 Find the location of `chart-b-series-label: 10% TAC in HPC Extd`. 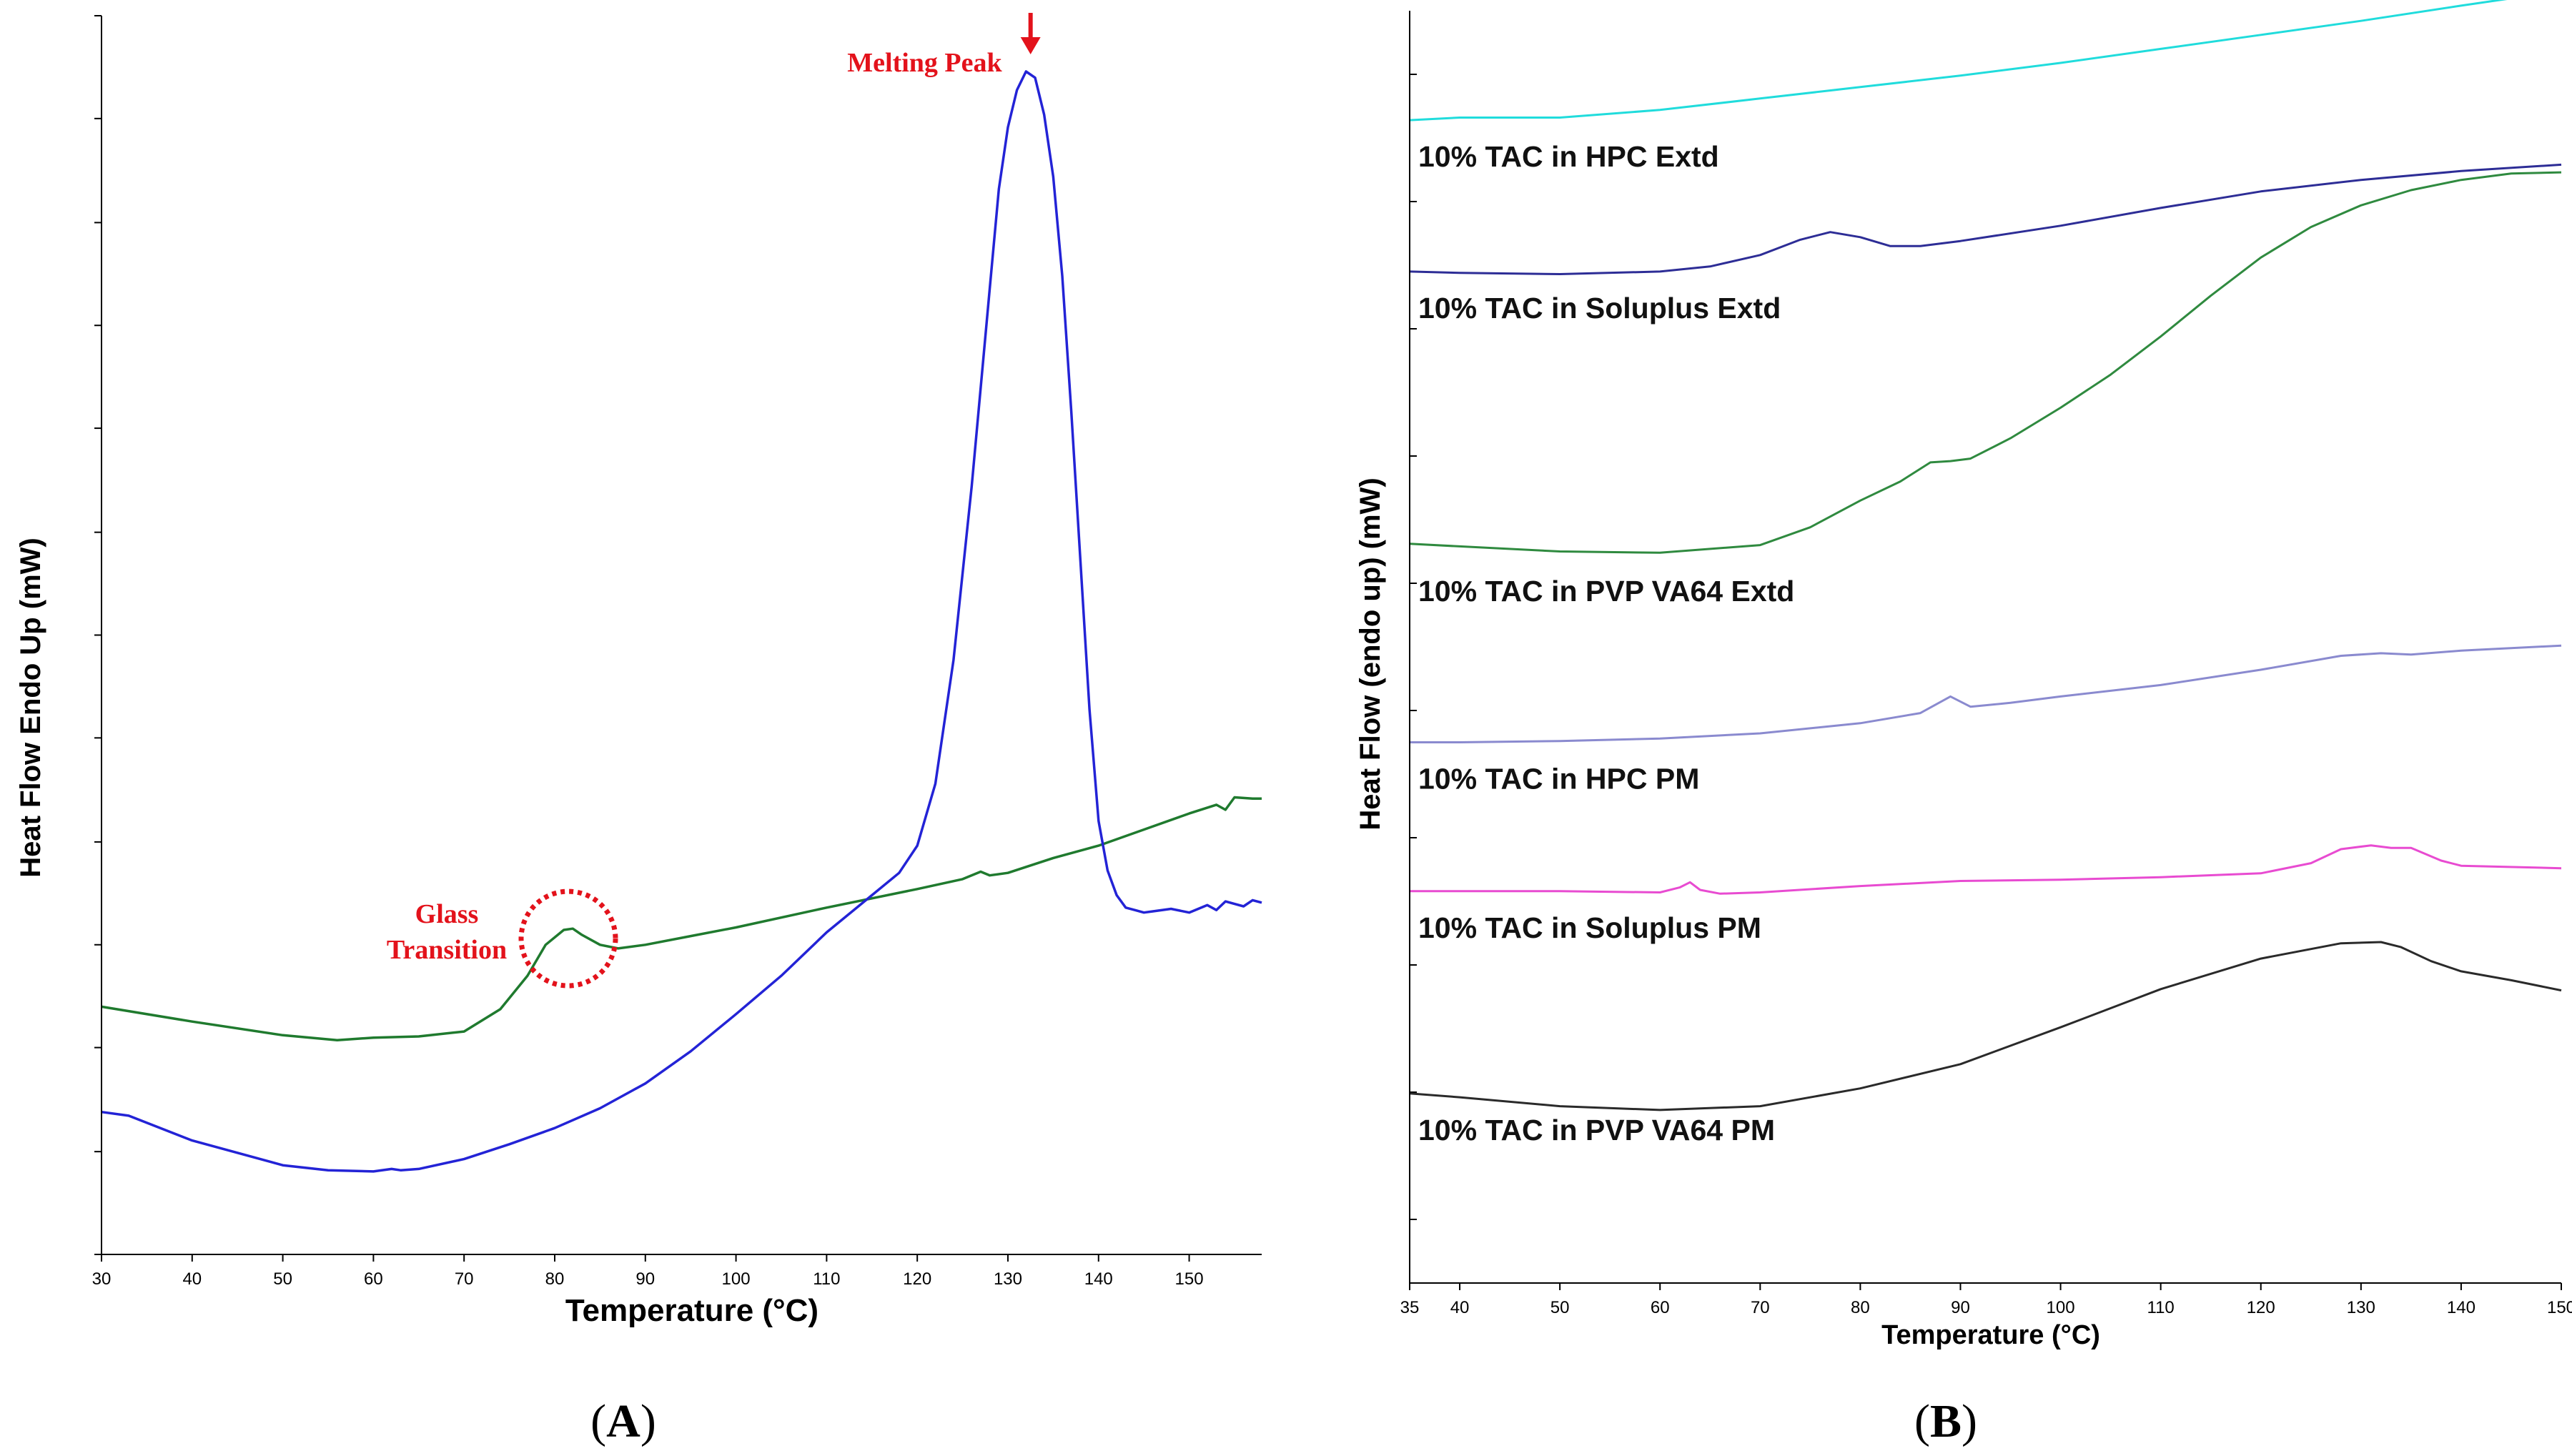

chart-b-series-label: 10% TAC in HPC Extd is located at coordinates (1568, 156).